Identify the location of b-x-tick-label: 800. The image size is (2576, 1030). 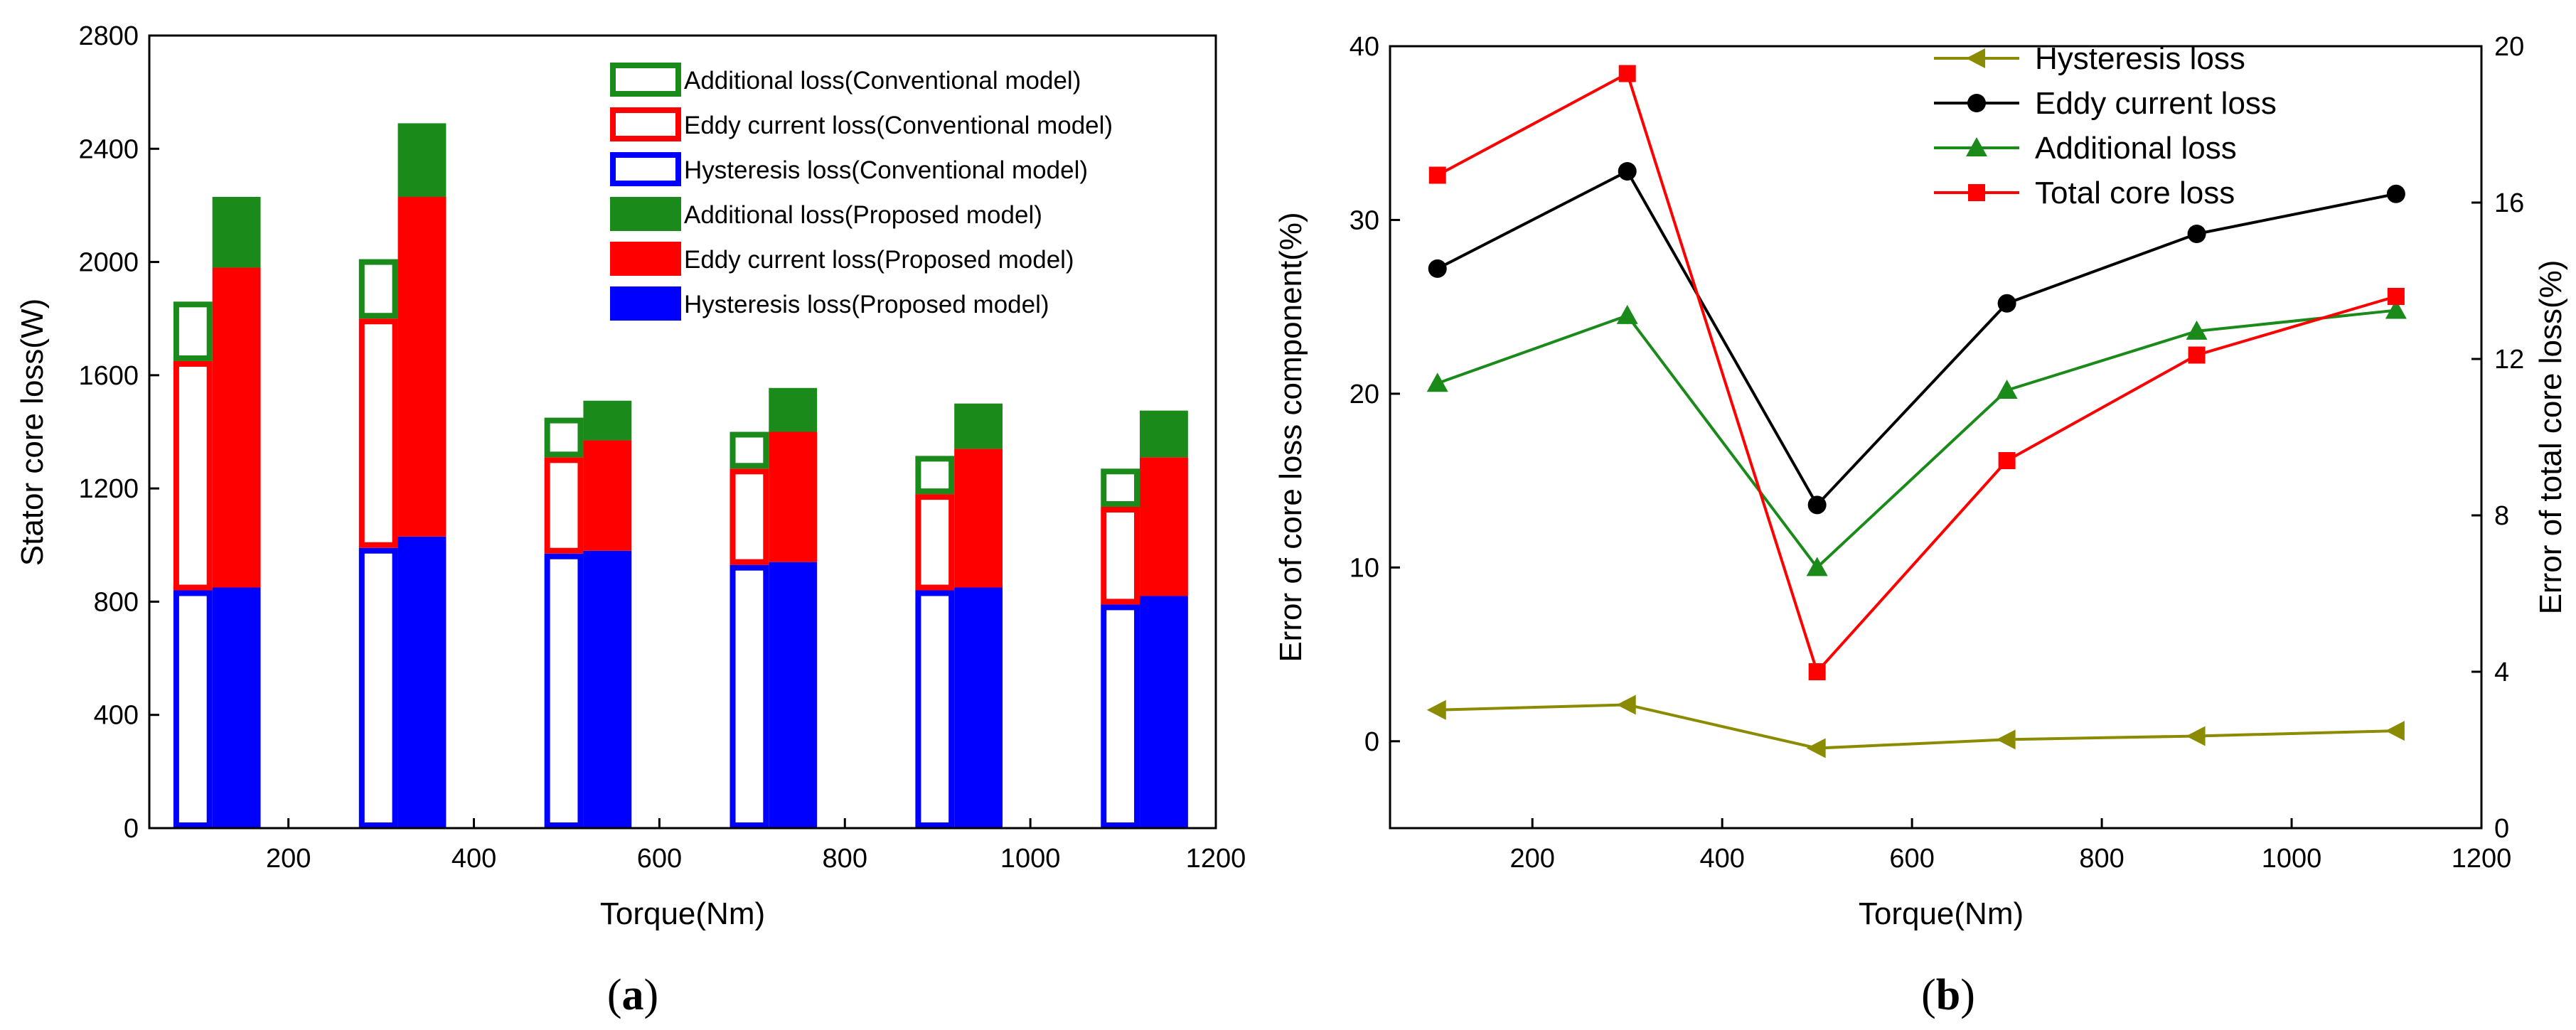
(2101, 859).